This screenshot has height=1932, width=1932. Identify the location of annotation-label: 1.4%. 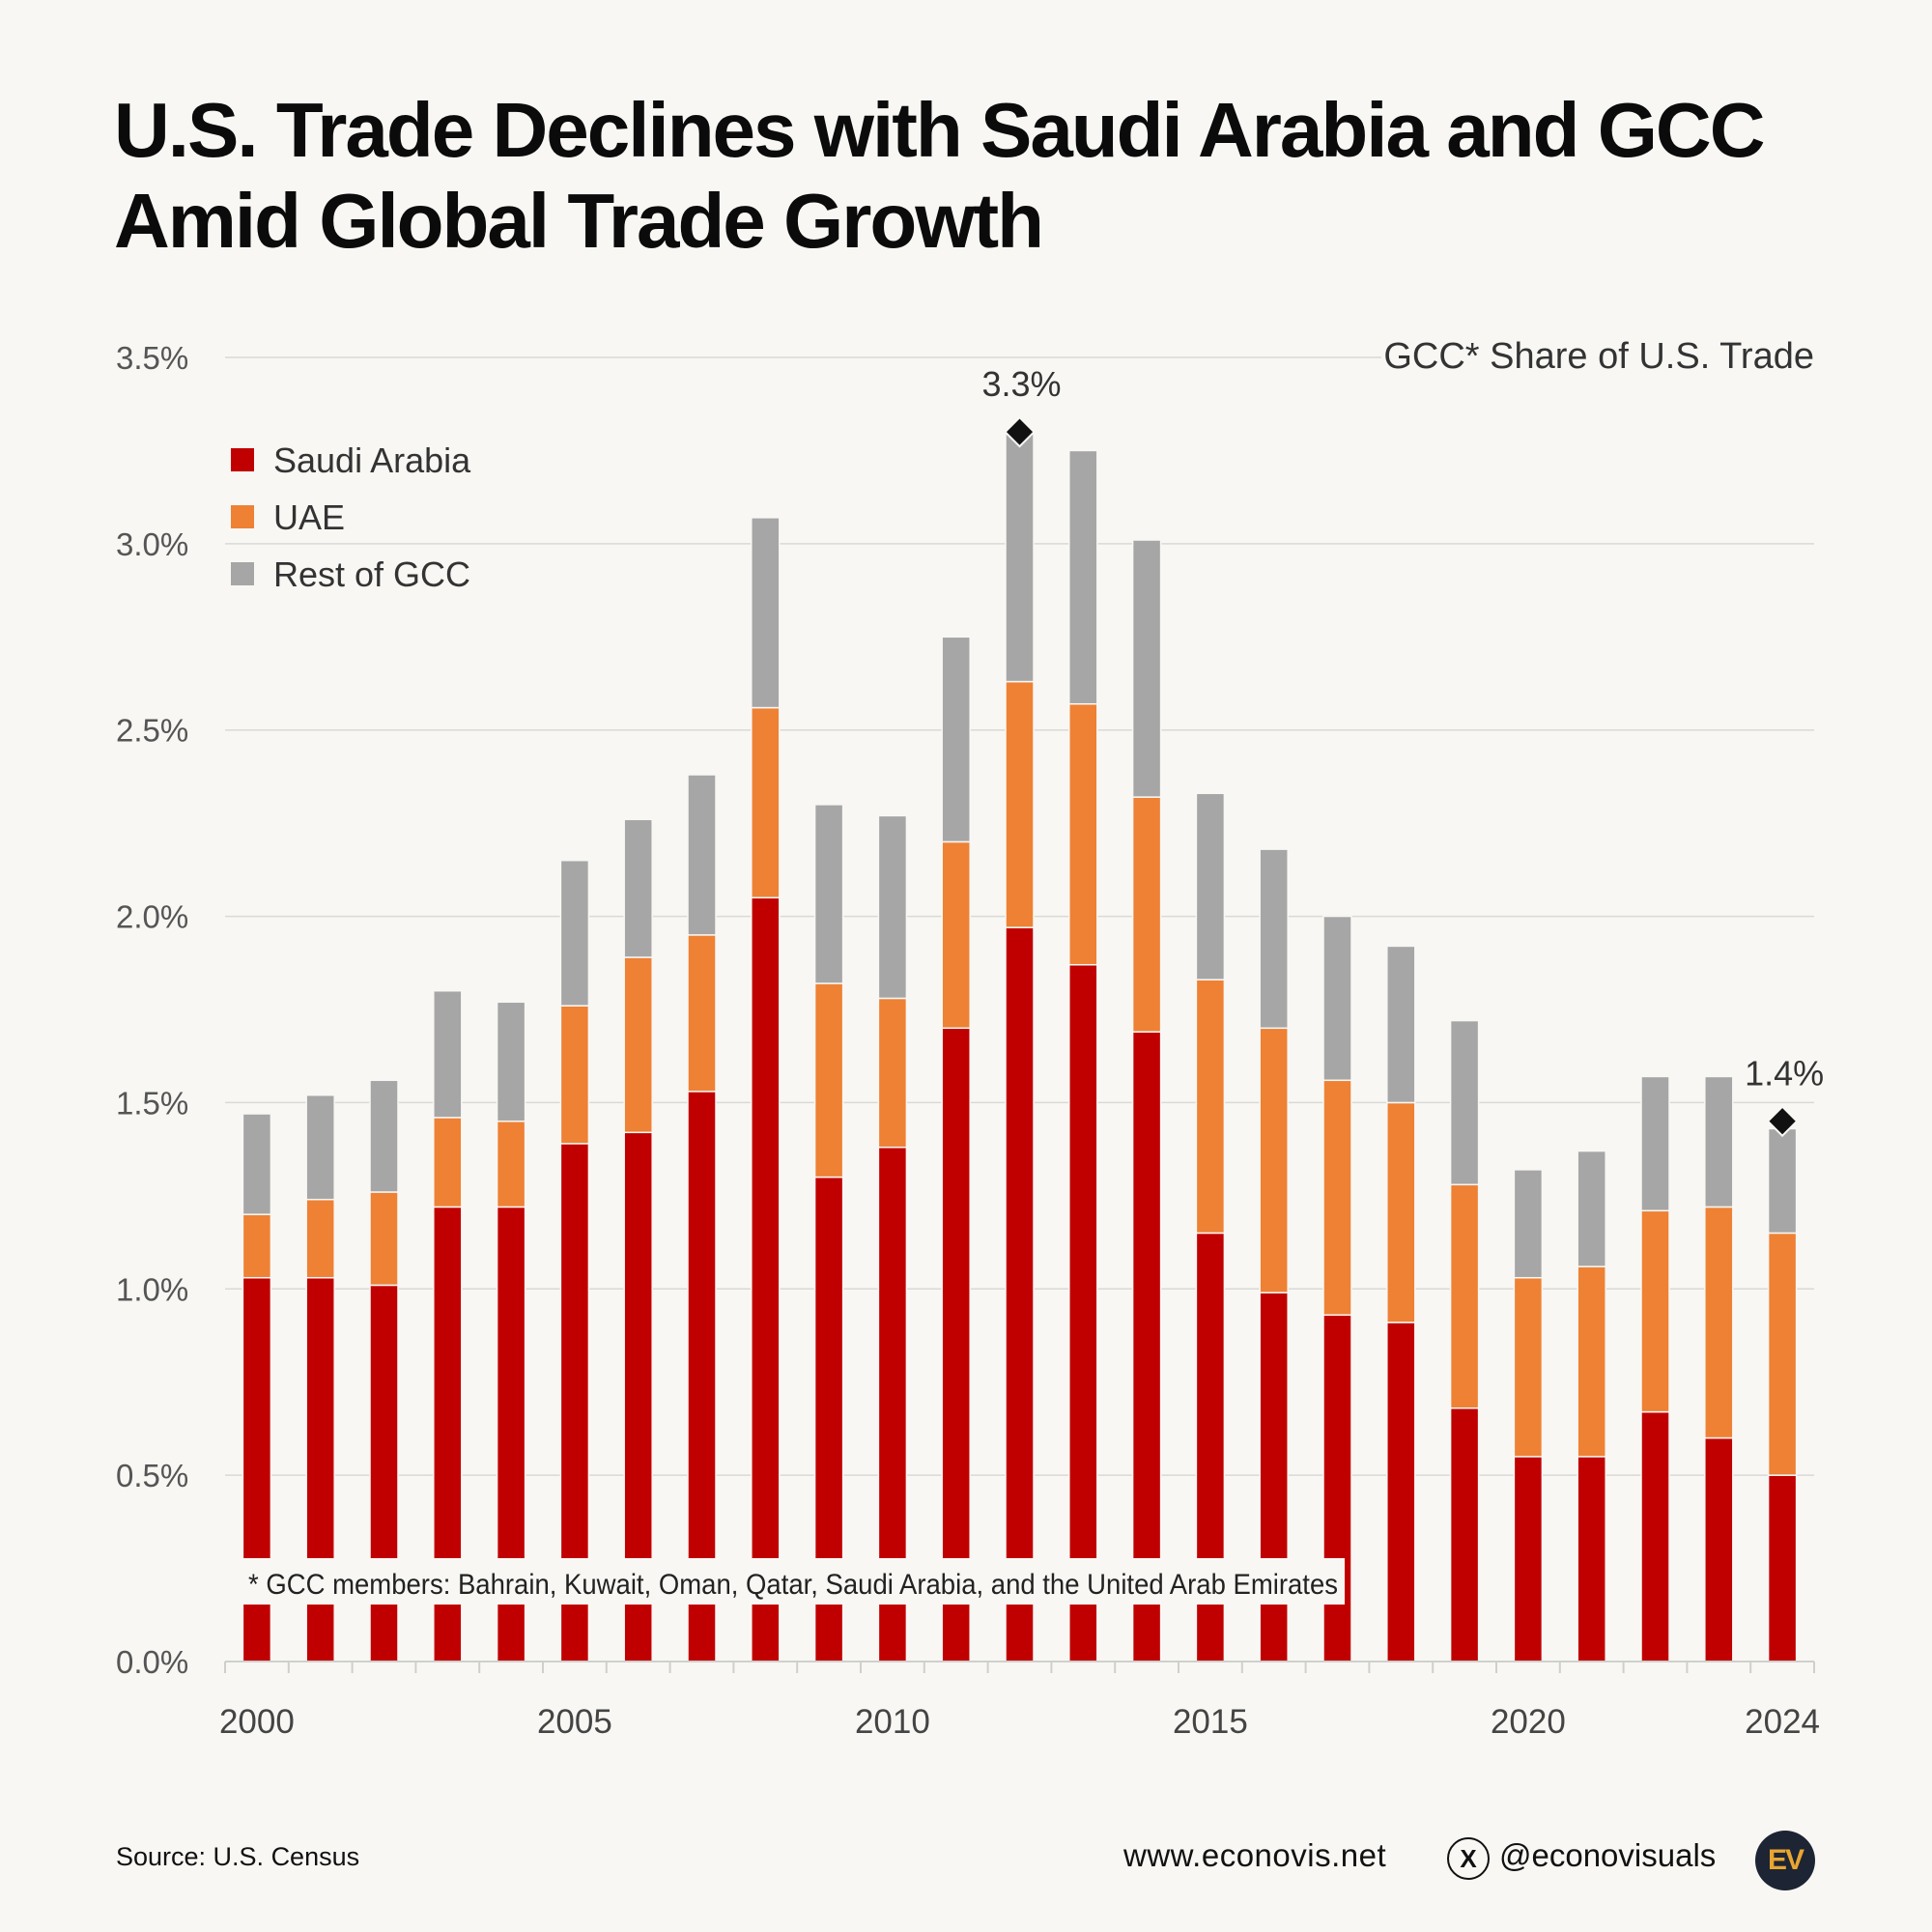
(1784, 1074).